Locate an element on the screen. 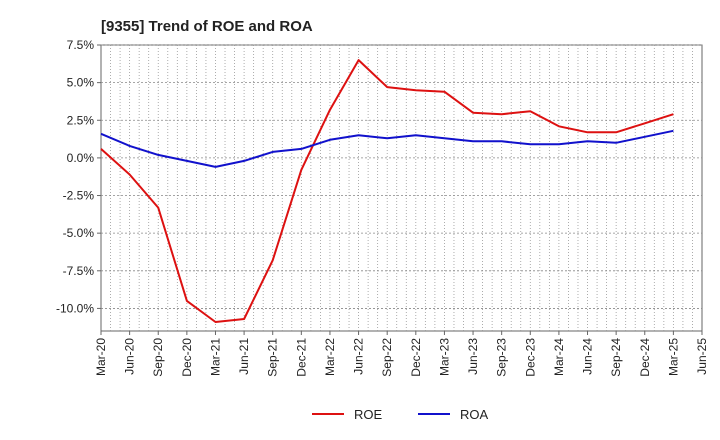 Image resolution: width=720 pixels, height=440 pixels. y-tick-label: 0.0% is located at coordinates (81, 158).